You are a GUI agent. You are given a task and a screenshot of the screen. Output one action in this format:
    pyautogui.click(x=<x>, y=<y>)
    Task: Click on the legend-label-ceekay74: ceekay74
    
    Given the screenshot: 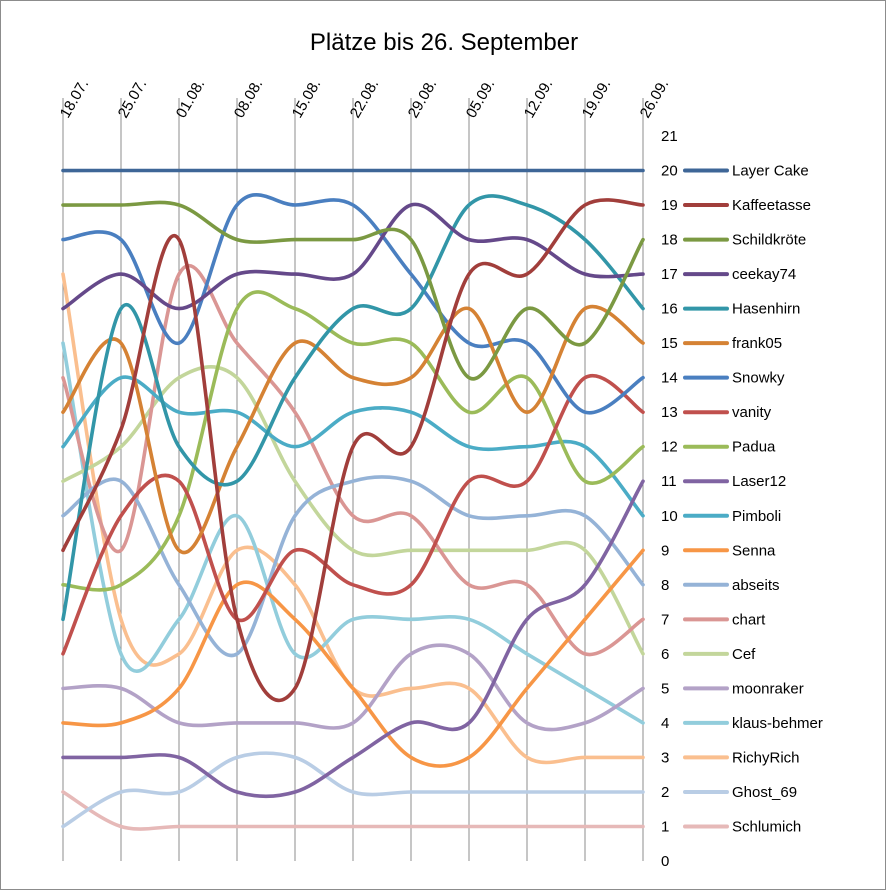 What is the action you would take?
    pyautogui.click(x=764, y=274)
    